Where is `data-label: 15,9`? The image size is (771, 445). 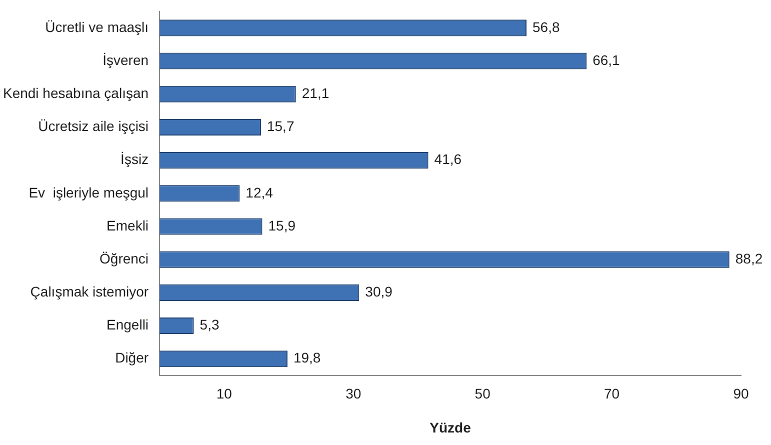 data-label: 15,9 is located at coordinates (282, 225).